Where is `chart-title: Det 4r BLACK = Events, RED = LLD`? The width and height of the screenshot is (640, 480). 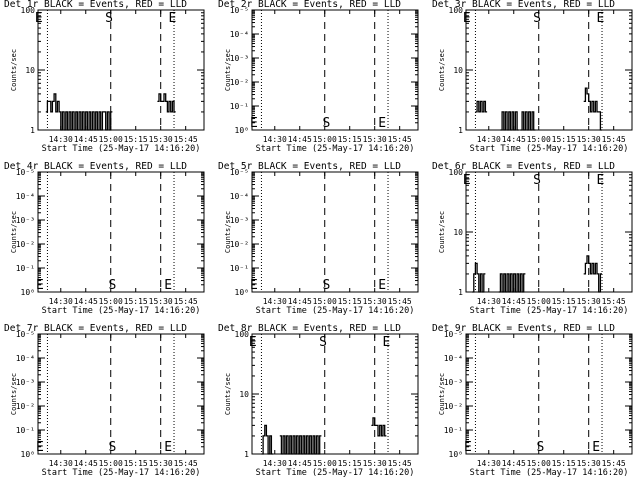 chart-title: Det 4r BLACK = Events, RED = LLD is located at coordinates (95, 166).